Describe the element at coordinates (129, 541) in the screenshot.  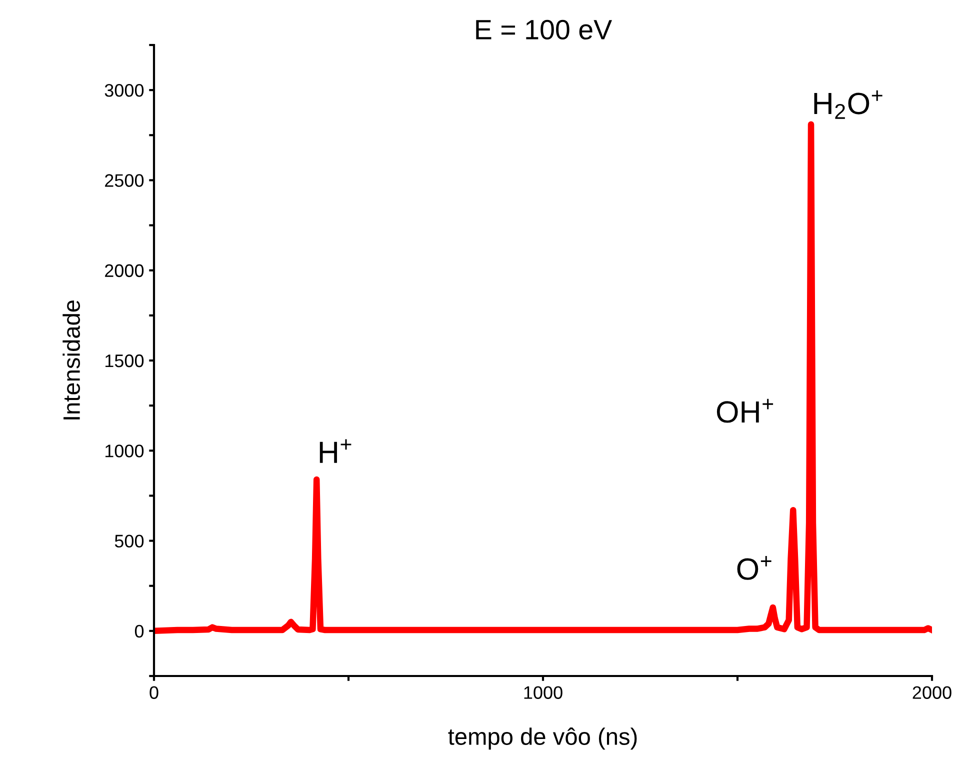
I see `y-tick-label: 500` at that location.